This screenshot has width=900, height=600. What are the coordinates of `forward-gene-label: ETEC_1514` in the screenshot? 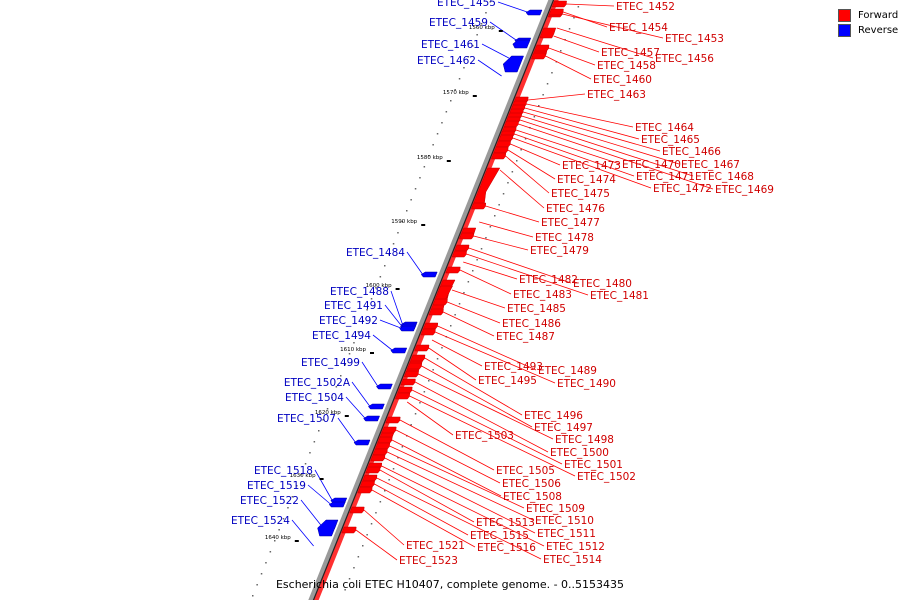 It's located at (572, 560).